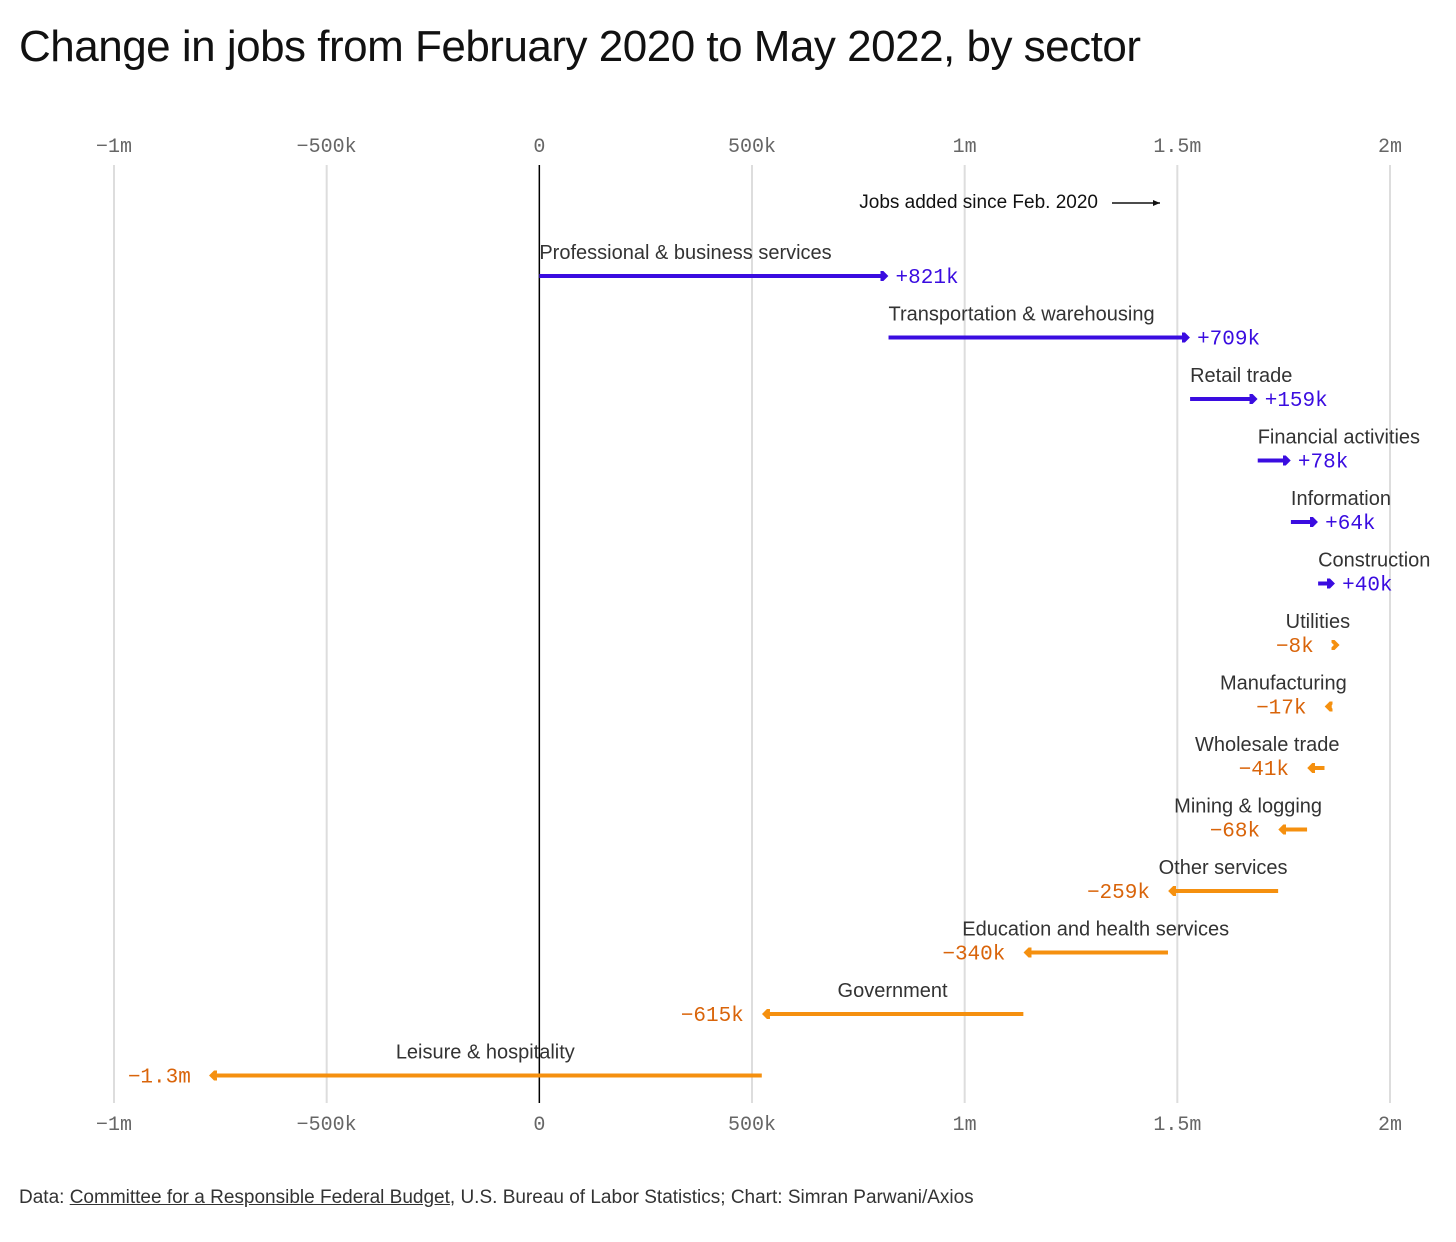  Describe the element at coordinates (1340, 512) in the screenshot. I see `sector-5: Information +64k` at that location.